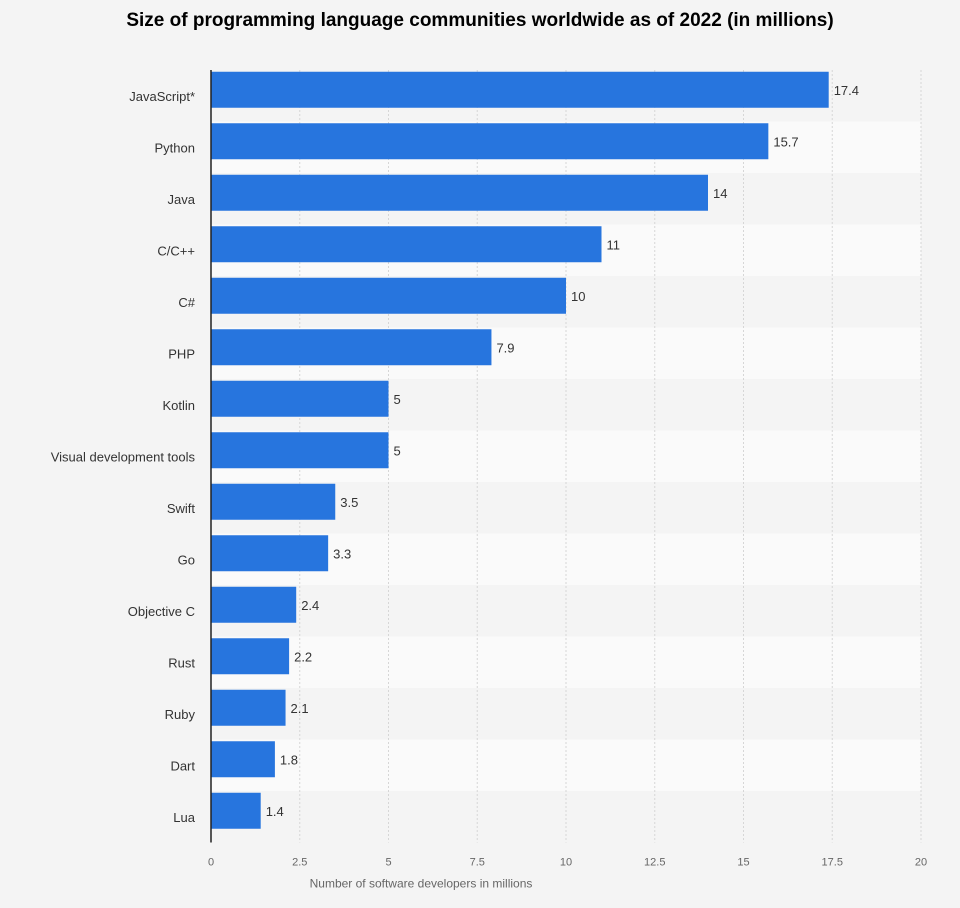 Image resolution: width=960 pixels, height=908 pixels. Describe the element at coordinates (181, 662) in the screenshot. I see `category-label: Rust` at that location.